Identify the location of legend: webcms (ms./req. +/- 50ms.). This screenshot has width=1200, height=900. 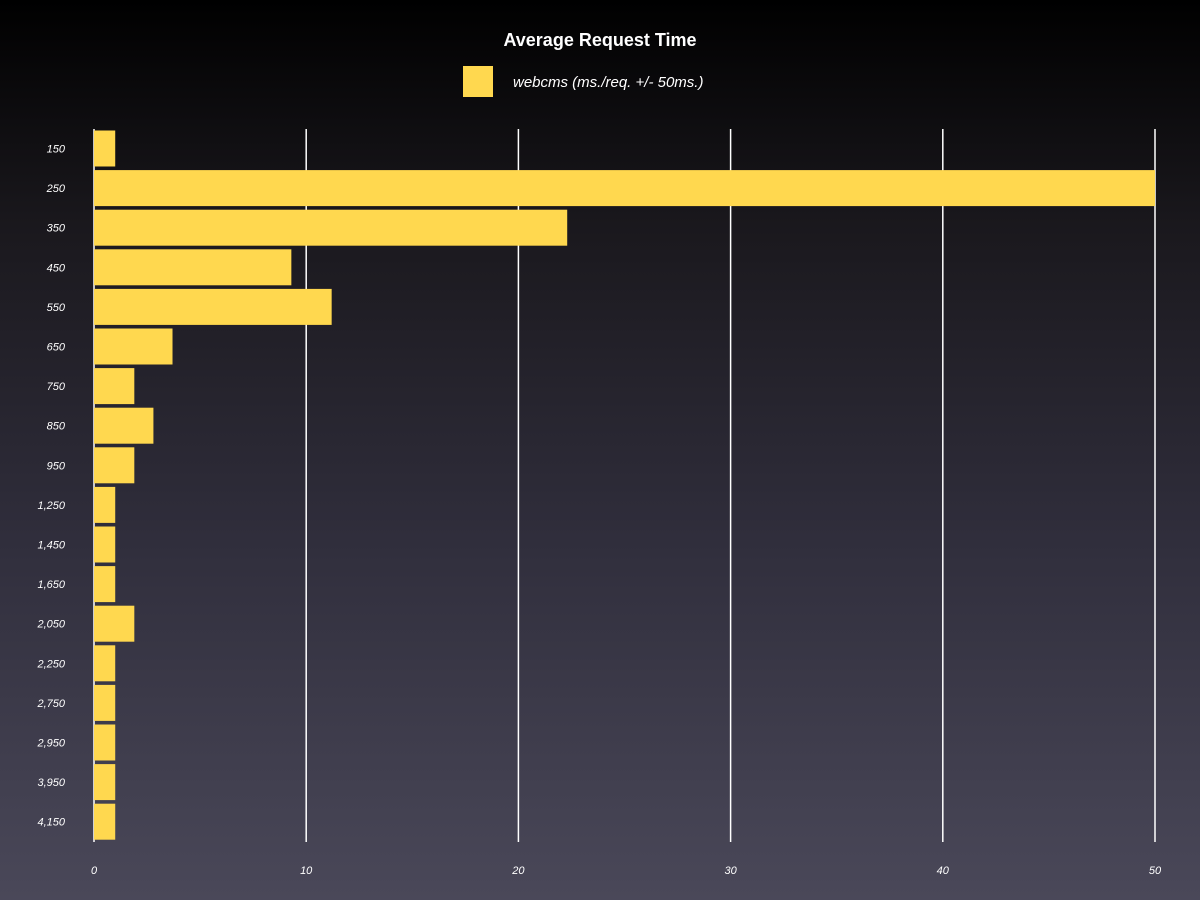
(583, 81).